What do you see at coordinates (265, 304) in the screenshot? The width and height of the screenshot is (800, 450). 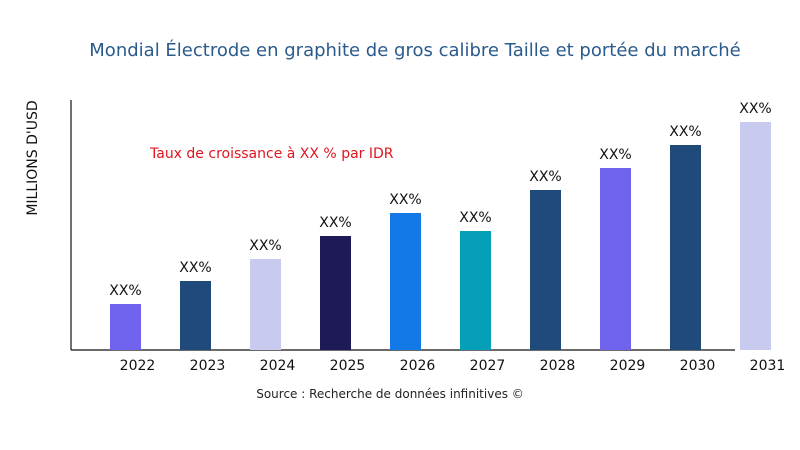 I see `bar-2024` at bounding box center [265, 304].